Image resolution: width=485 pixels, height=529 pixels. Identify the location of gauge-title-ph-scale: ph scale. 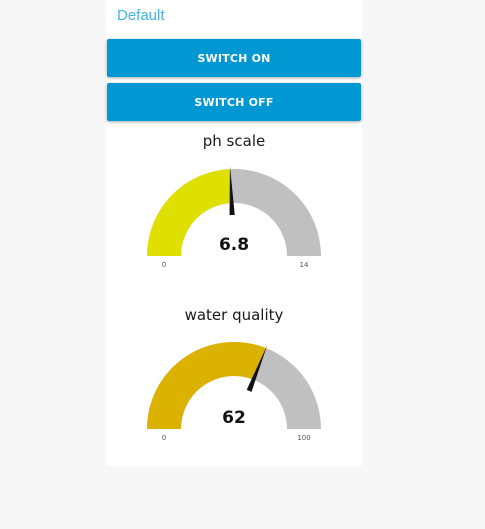
(234, 141).